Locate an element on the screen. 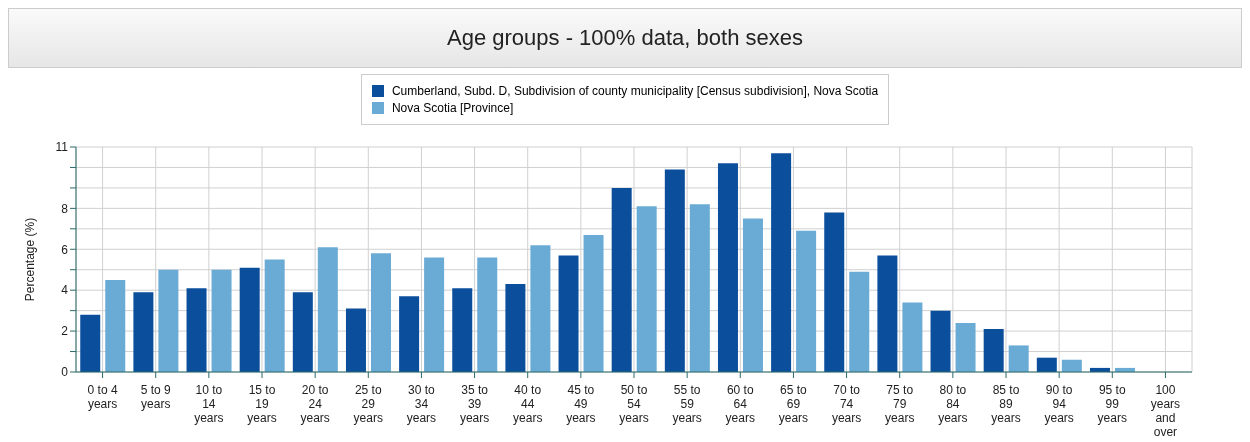 The image size is (1250, 442). y-tick-label: 11 is located at coordinates (62, 147).